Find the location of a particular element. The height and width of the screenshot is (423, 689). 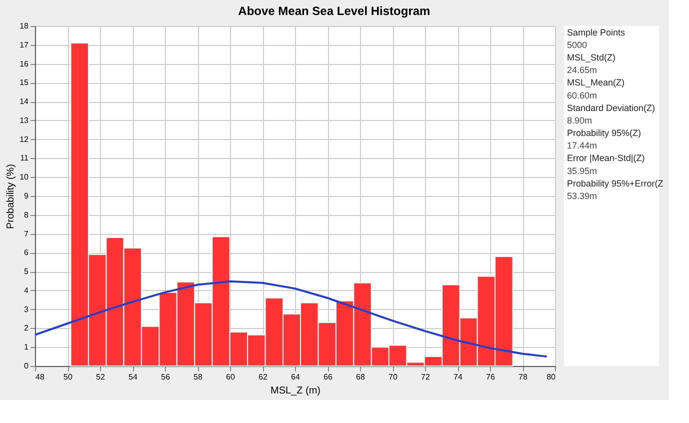

text: Error |Mean-Std|(Z) is located at coordinates (606, 158).